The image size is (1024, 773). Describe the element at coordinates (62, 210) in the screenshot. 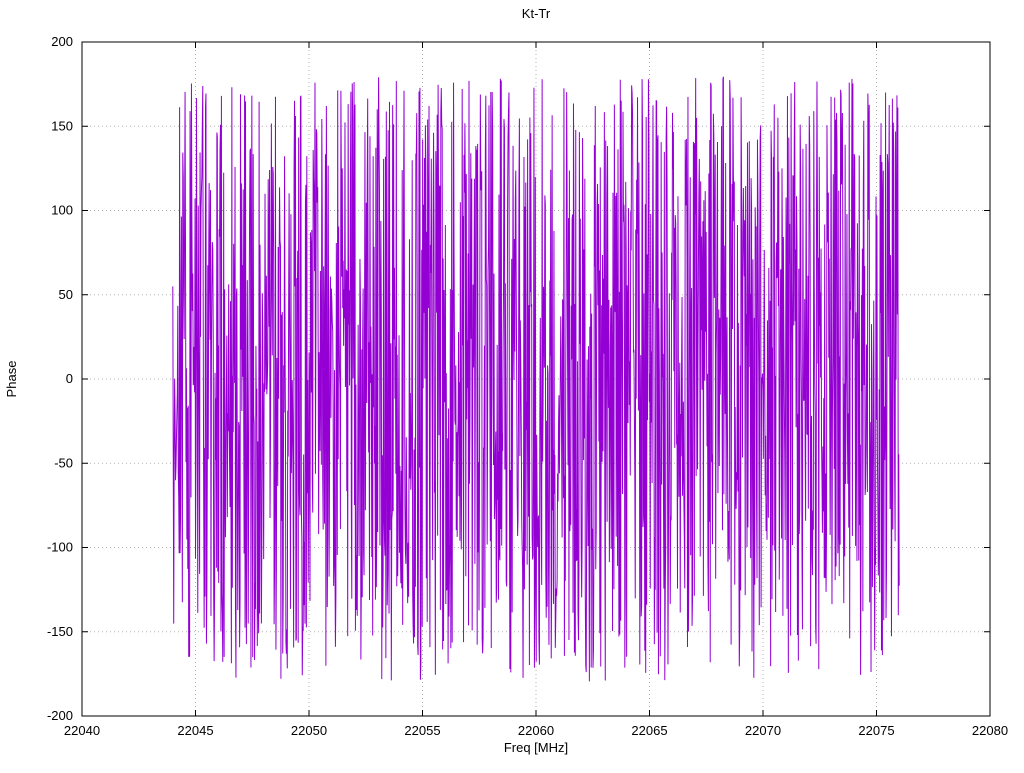

I see `tick-label-y: 100` at that location.